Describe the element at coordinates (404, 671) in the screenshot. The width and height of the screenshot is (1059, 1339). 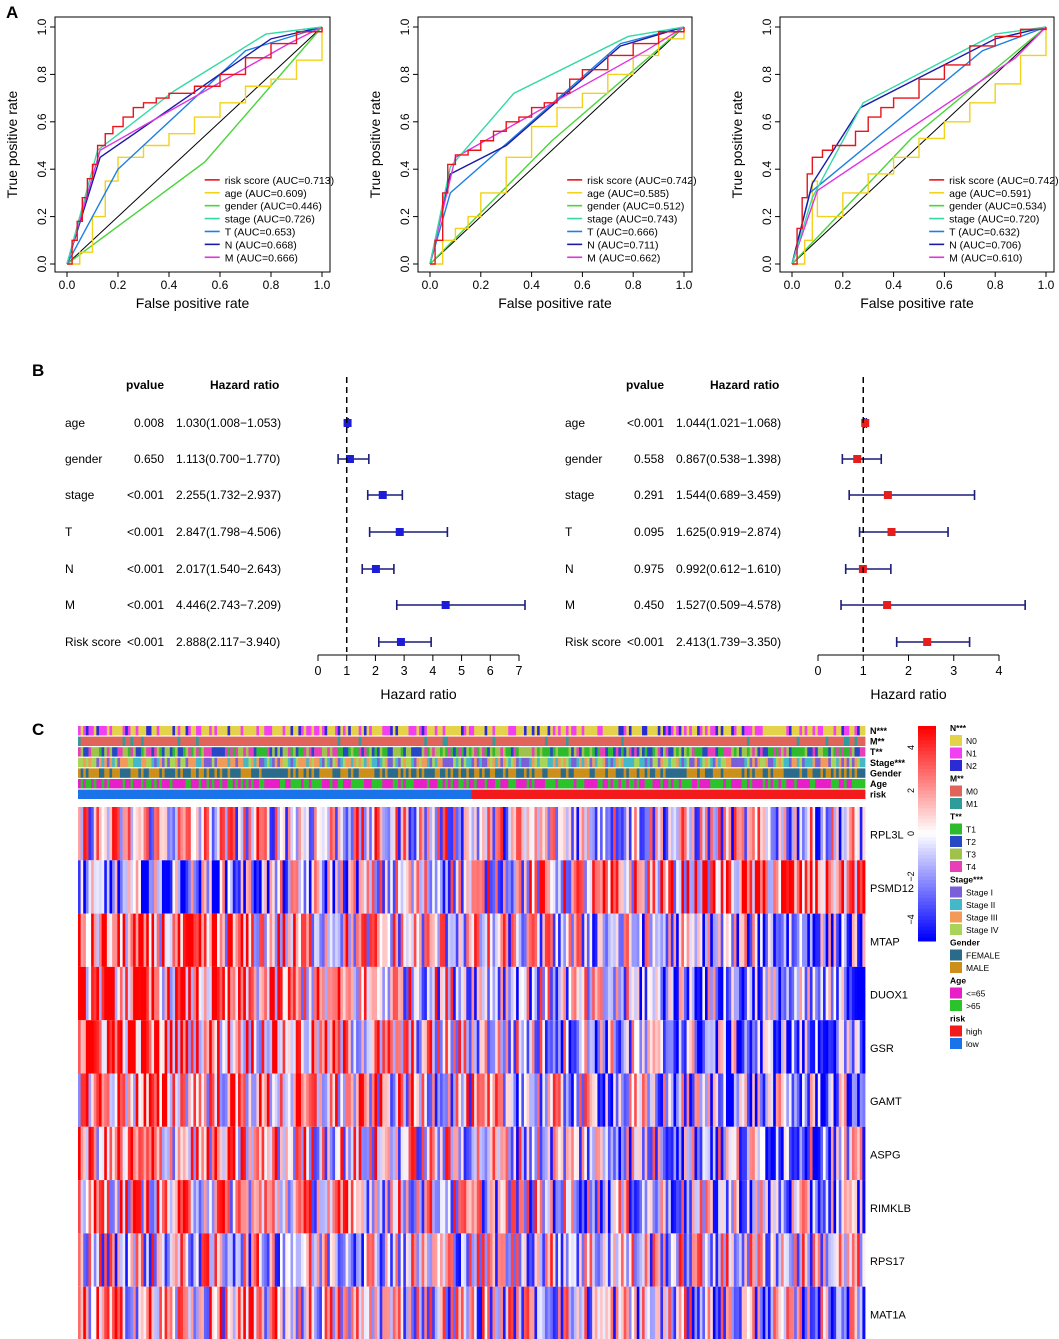
I see `x-tick-label: 3` at that location.